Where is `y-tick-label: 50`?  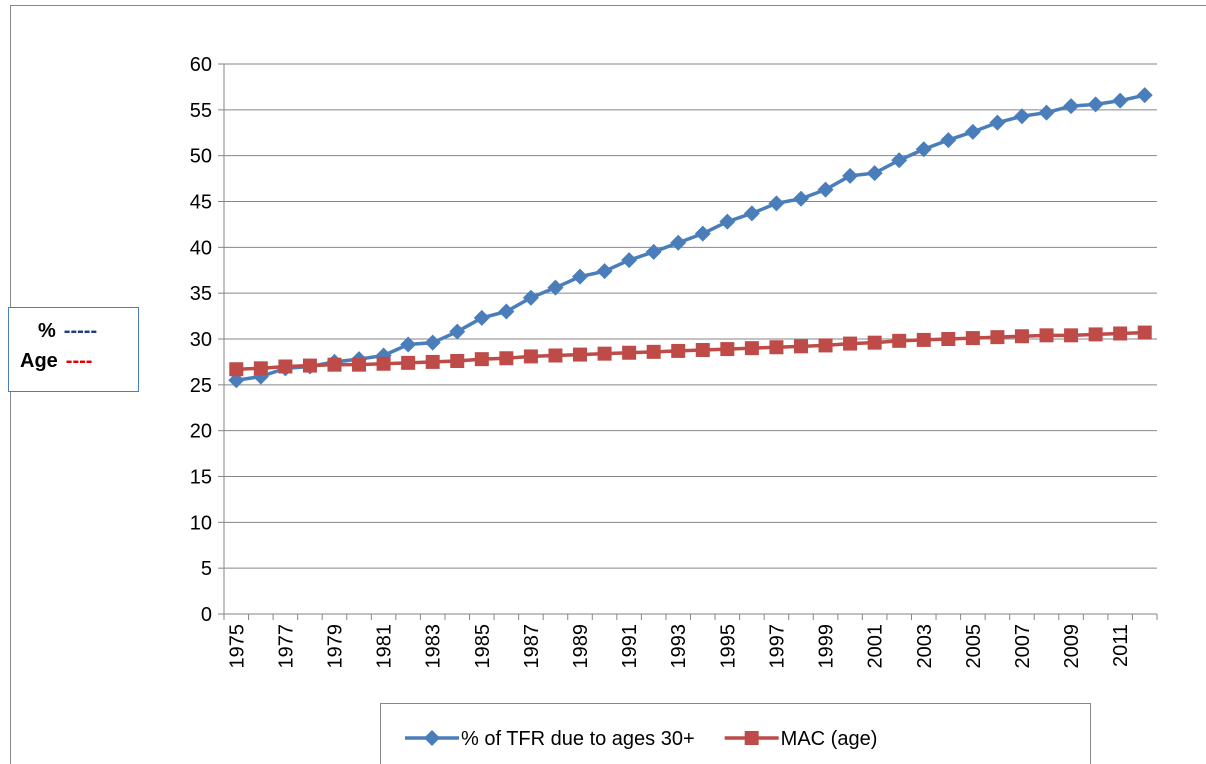
y-tick-label: 50 is located at coordinates (201, 157).